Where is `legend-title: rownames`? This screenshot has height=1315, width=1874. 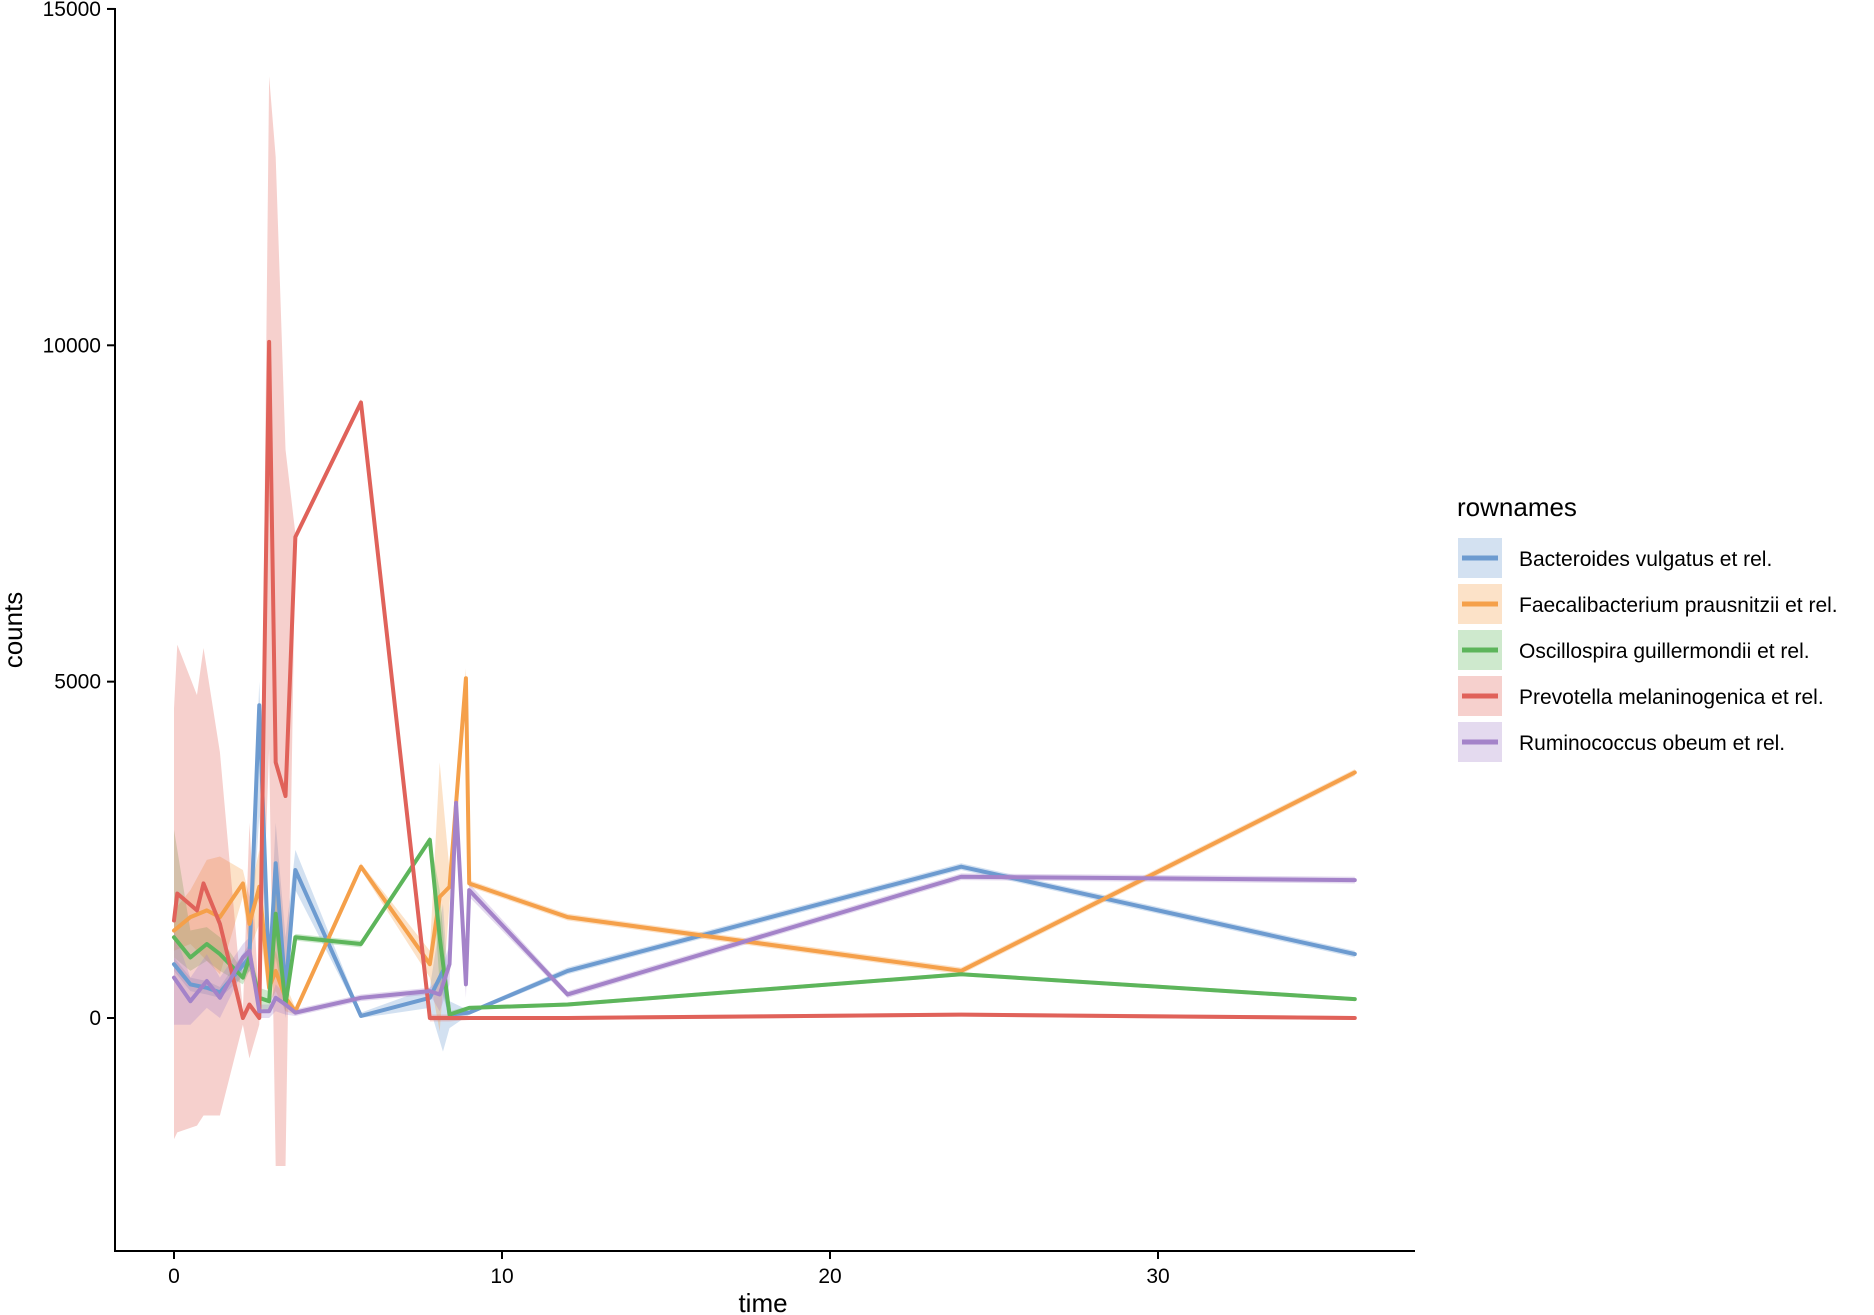 legend-title: rownames is located at coordinates (1517, 507).